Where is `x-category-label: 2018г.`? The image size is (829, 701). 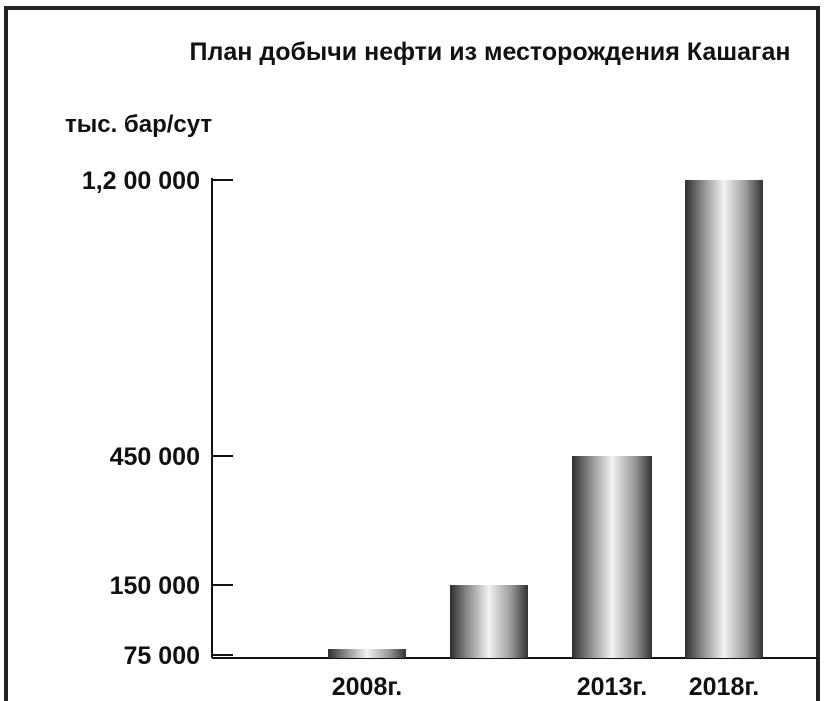 x-category-label: 2018г. is located at coordinates (724, 687).